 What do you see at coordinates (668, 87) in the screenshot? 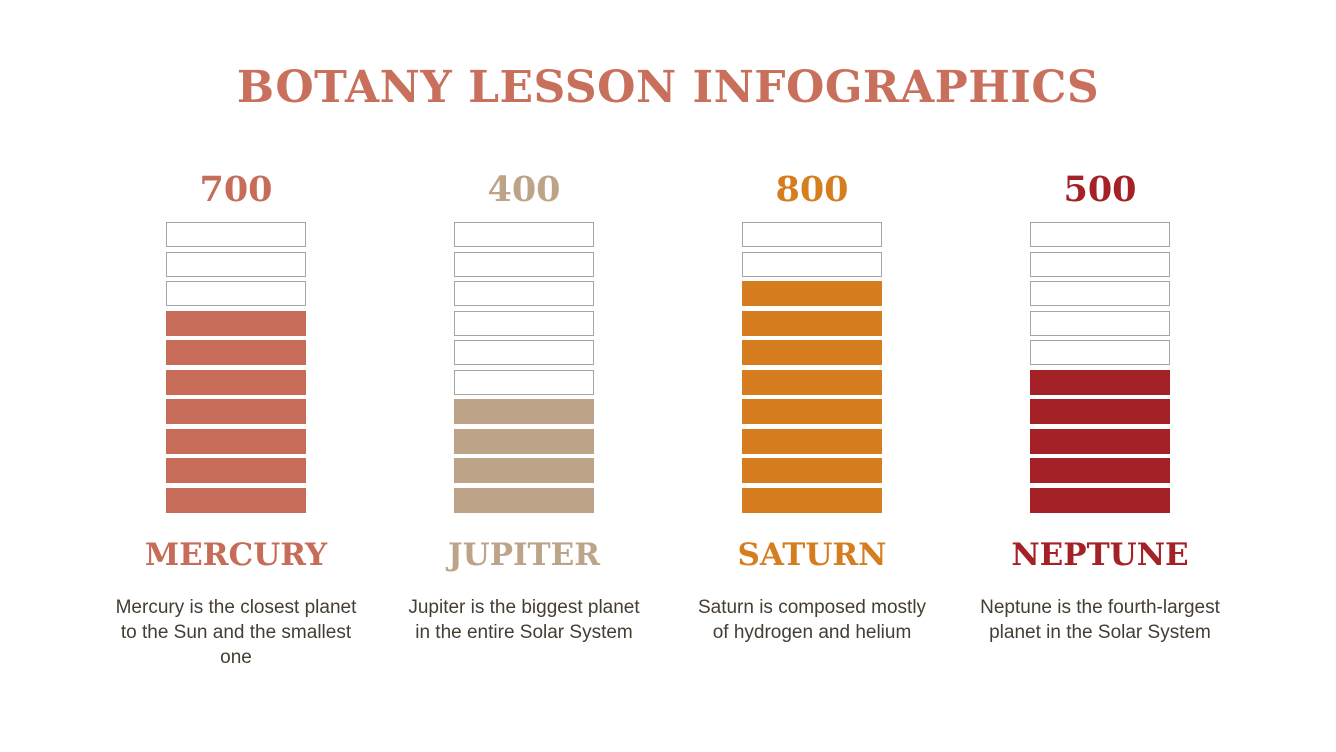
I see `page-title: BOTANY LESSON INFOGRAPHICS` at bounding box center [668, 87].